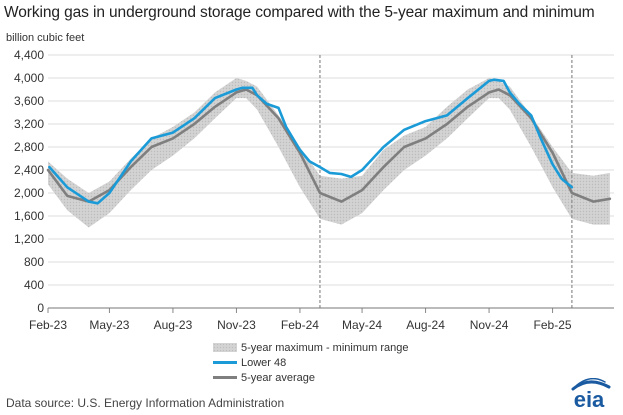  Describe the element at coordinates (264, 362) in the screenshot. I see `legend-label-lower48: Lower 48` at that location.